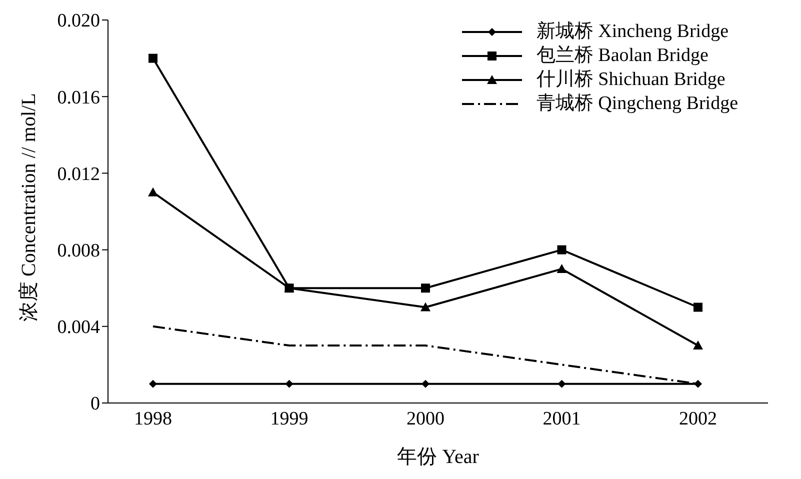 The height and width of the screenshot is (479, 801). I want to click on y-tick-label: 0.016, so click(78, 97).